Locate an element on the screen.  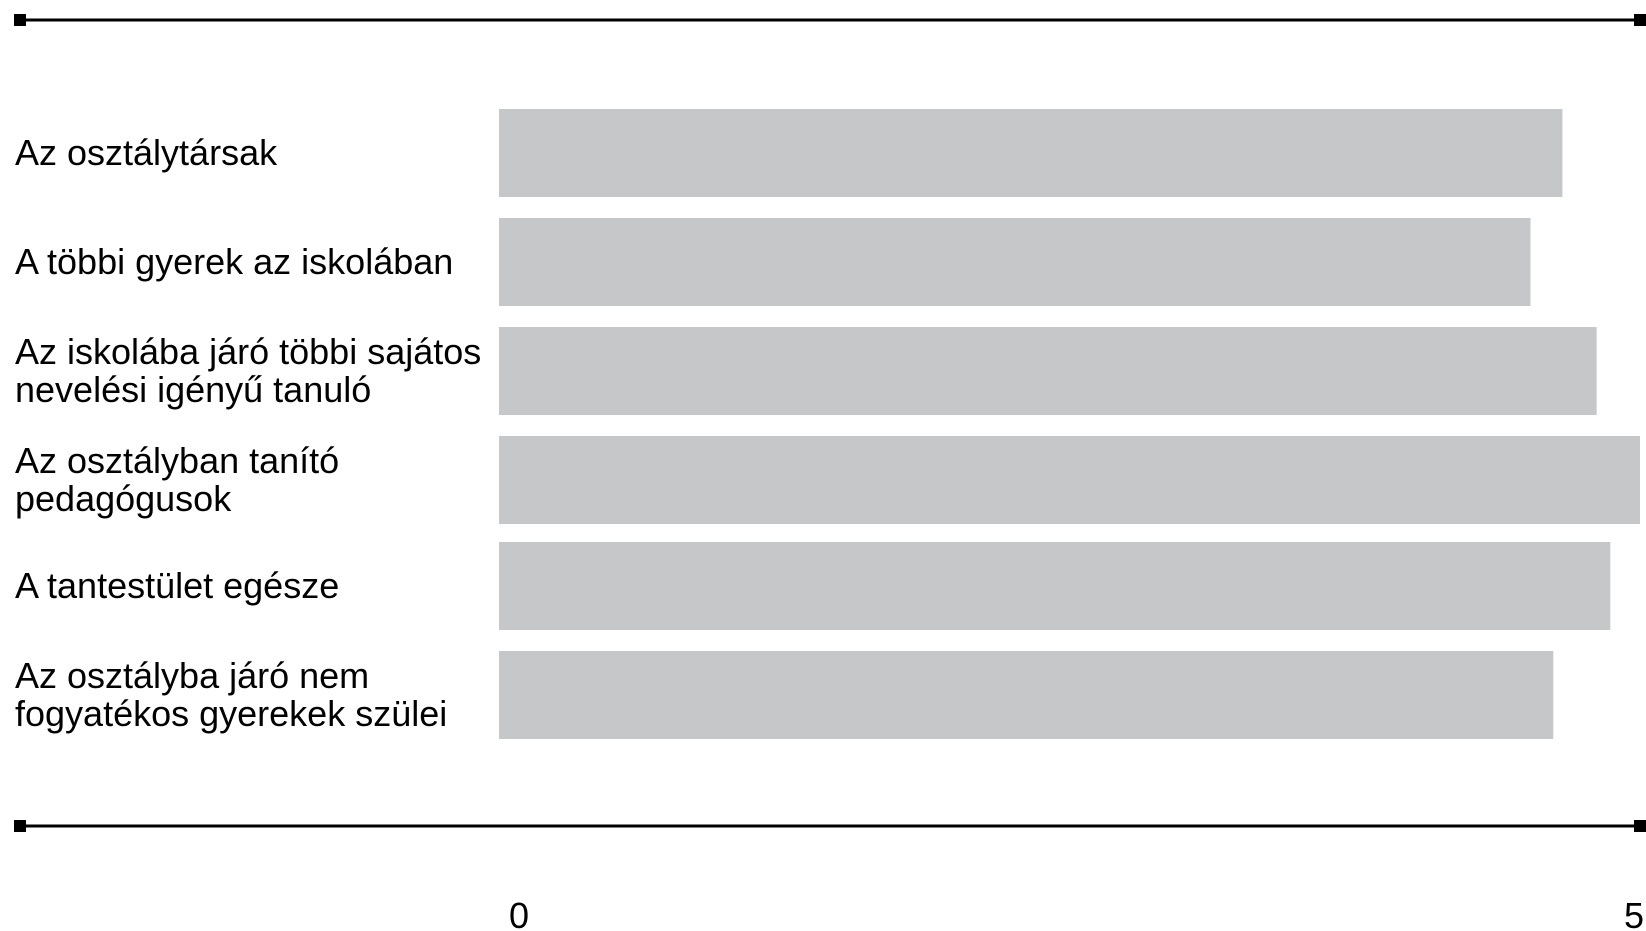
category-label-2: A többi gyerek az iskolában is located at coordinates (234, 261).